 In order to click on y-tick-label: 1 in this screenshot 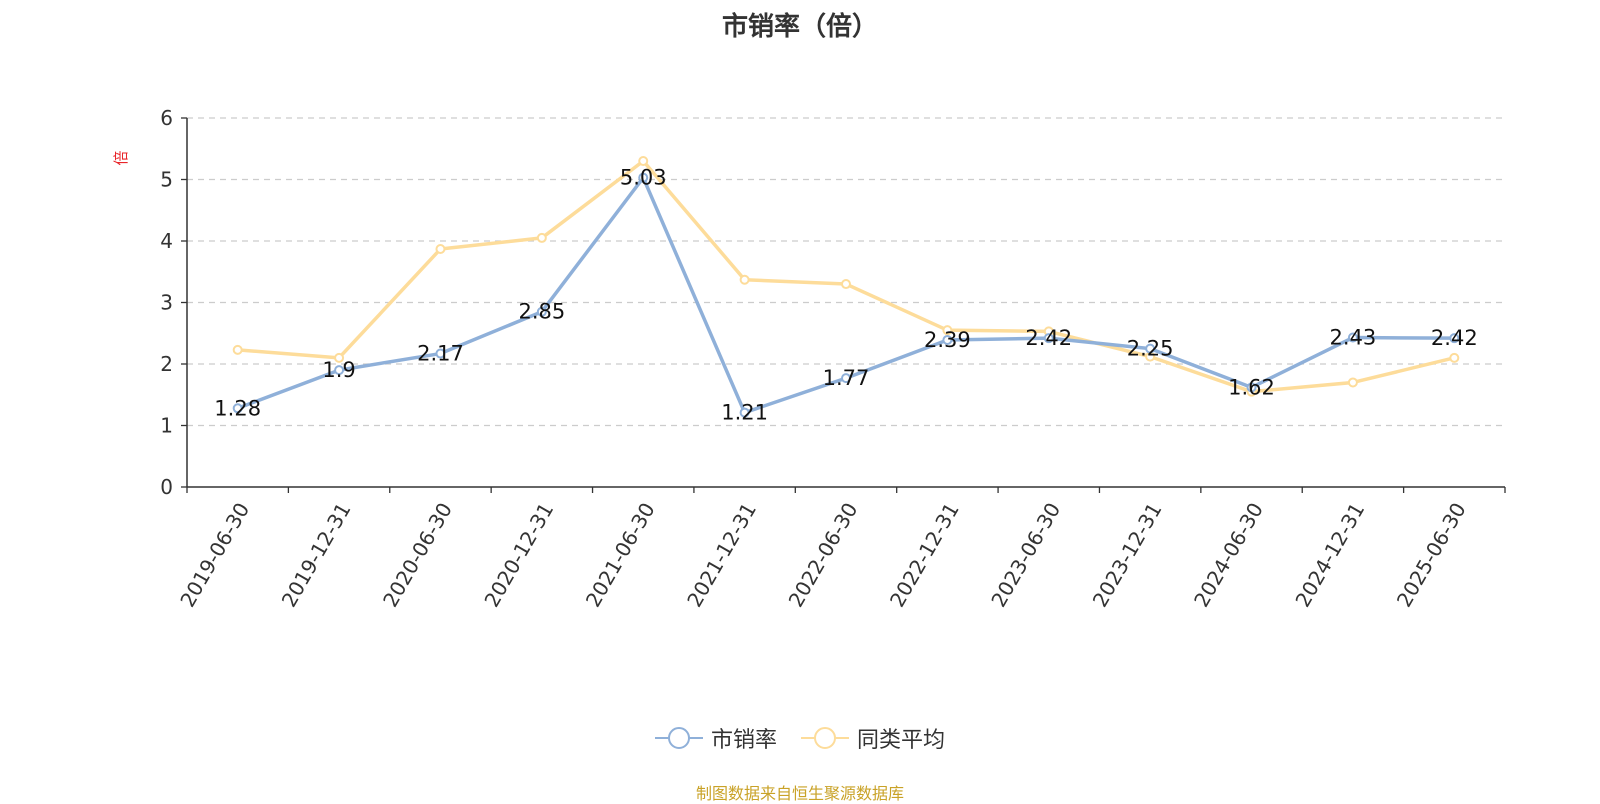, I will do `click(166, 426)`.